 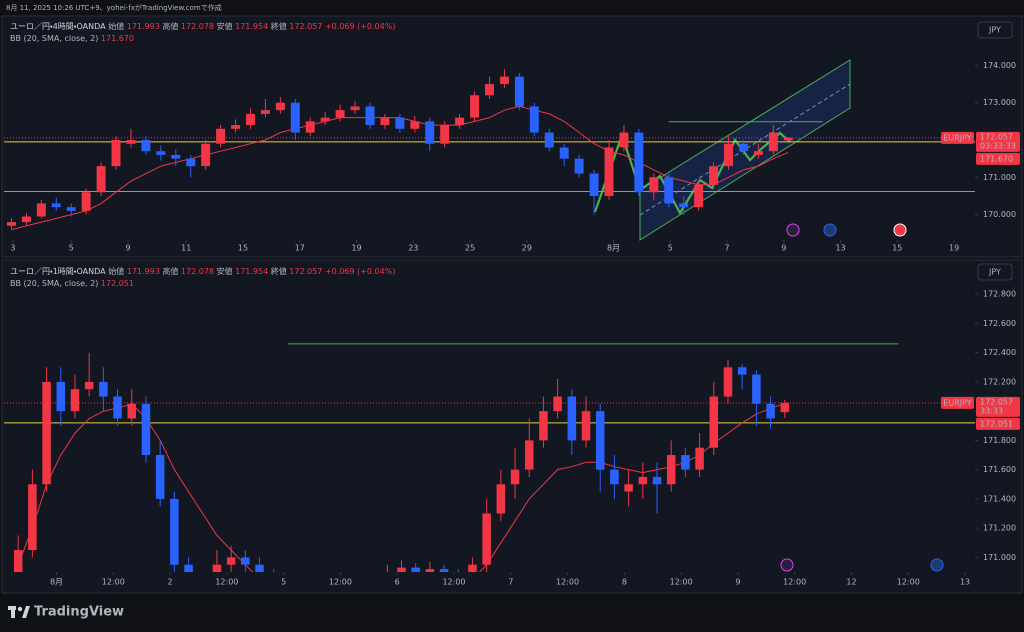 What do you see at coordinates (670, 248) in the screenshot?
I see `x-tick-label: 5` at bounding box center [670, 248].